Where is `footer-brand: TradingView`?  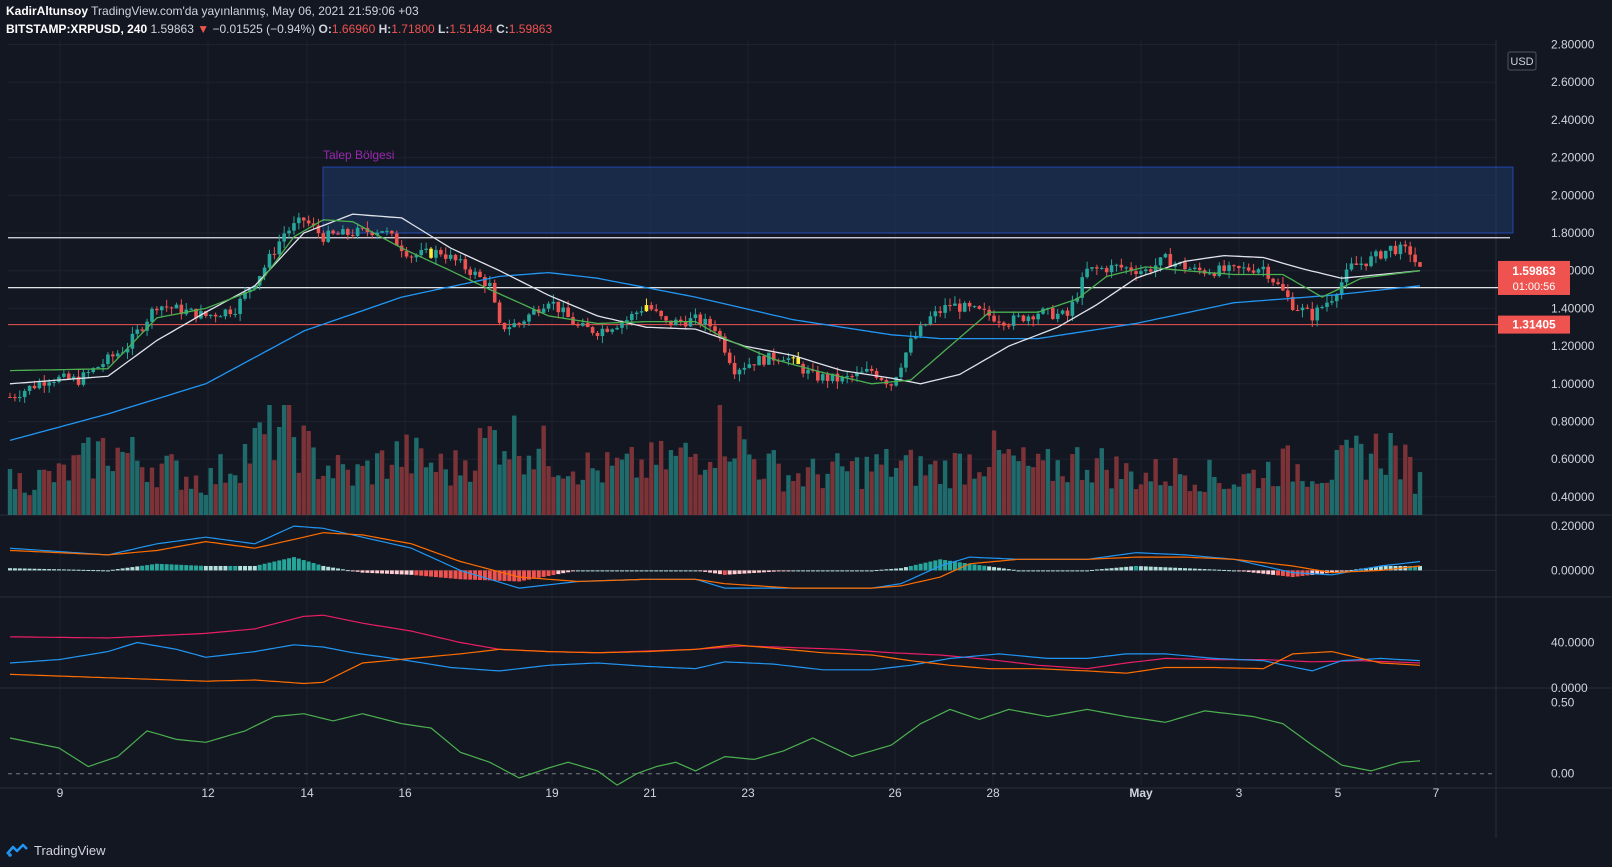
footer-brand: TradingView is located at coordinates (56, 850).